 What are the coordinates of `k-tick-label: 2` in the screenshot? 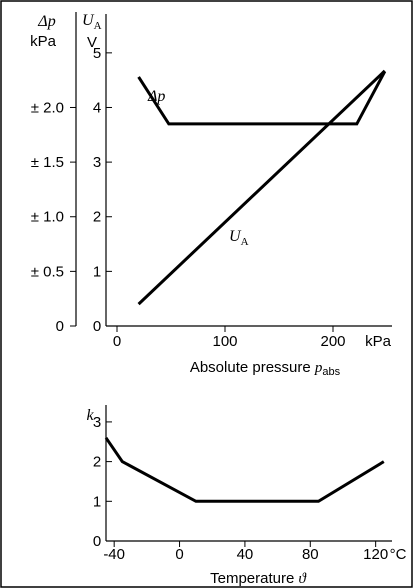 It's located at (97, 462).